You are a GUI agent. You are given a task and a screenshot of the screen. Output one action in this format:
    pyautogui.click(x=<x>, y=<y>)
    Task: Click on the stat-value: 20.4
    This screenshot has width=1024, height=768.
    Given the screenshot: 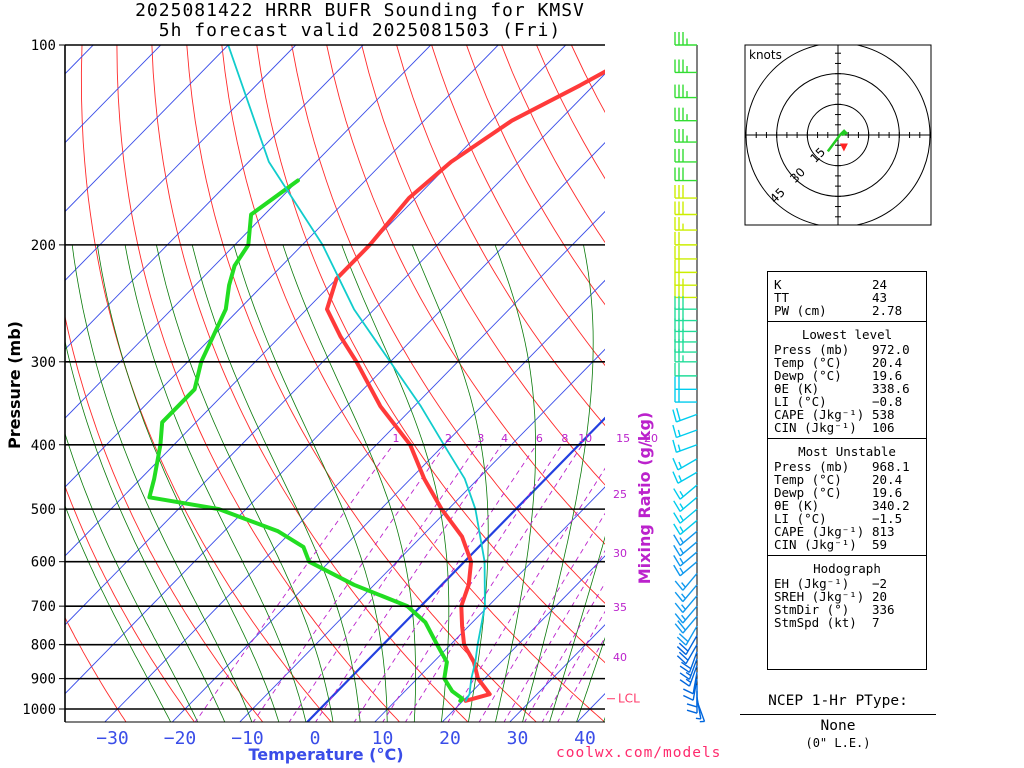 What is the action you would take?
    pyautogui.click(x=887, y=362)
    